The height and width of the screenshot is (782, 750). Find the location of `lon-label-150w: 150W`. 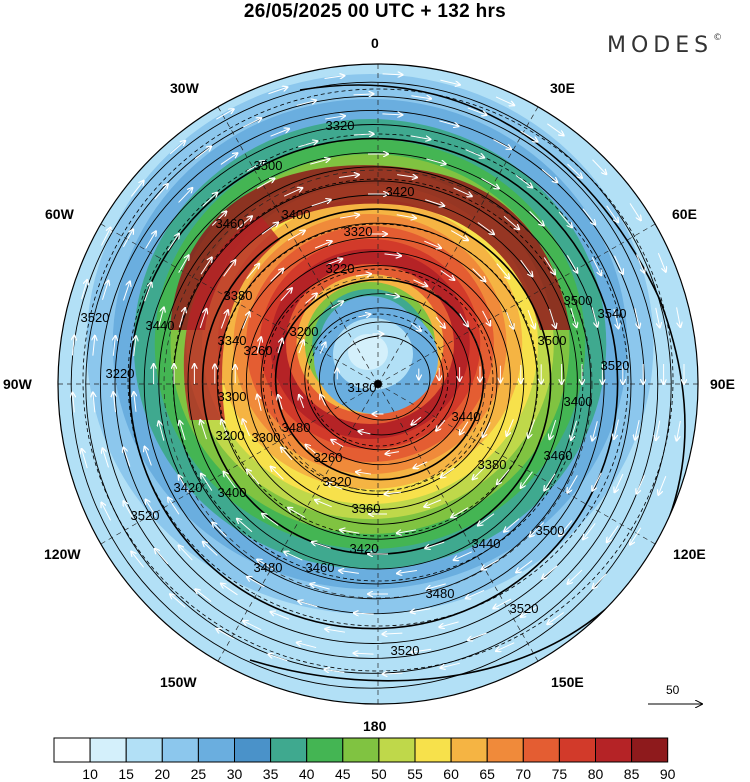

lon-label-150w: 150W is located at coordinates (178, 682).